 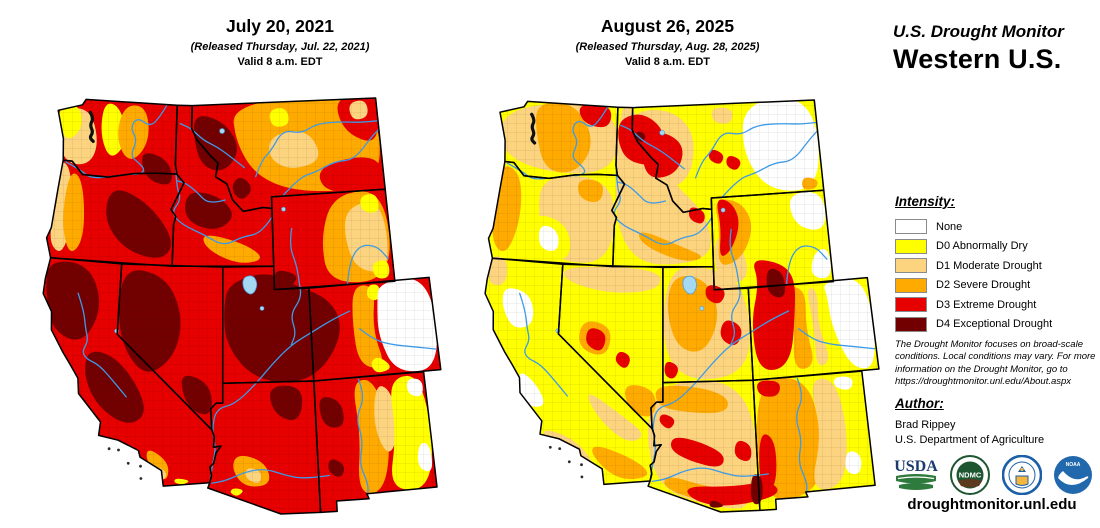 What do you see at coordinates (667, 26) in the screenshot?
I see `map-title: August 26, 2025` at bounding box center [667, 26].